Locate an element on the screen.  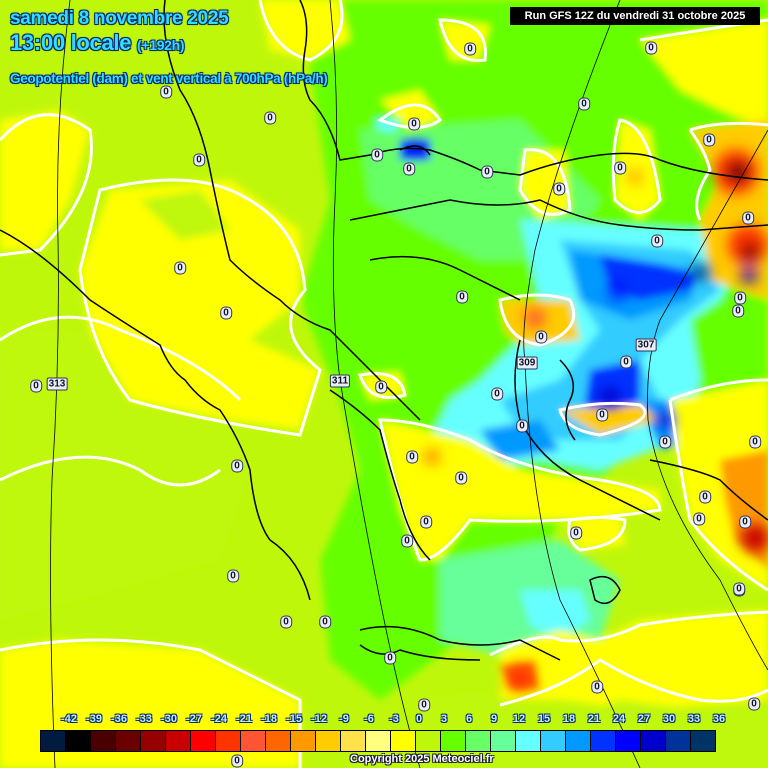
colorbar-tick: -6 is located at coordinates (369, 719).